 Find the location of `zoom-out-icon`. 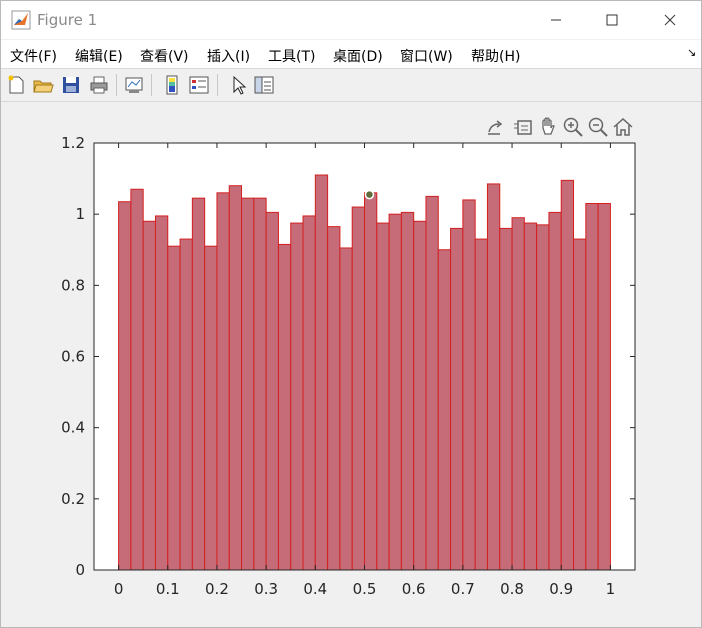

zoom-out-icon is located at coordinates (598, 127).